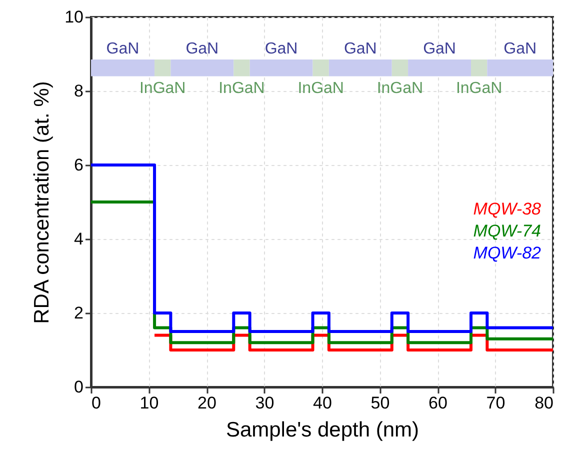 Image resolution: width=567 pixels, height=461 pixels. I want to click on text: MQW-82, so click(507, 252).